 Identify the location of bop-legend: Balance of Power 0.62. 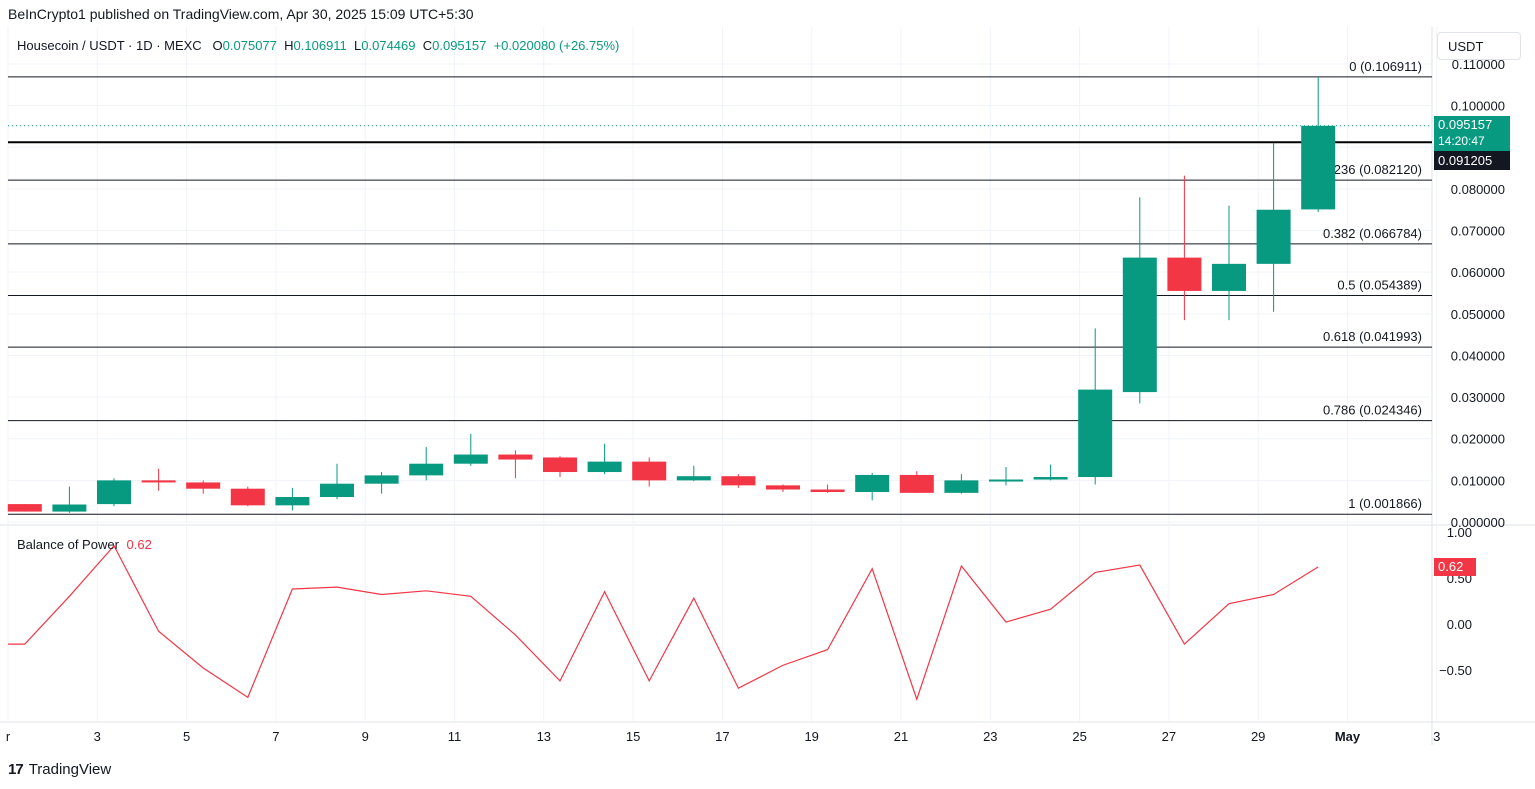
(84, 544).